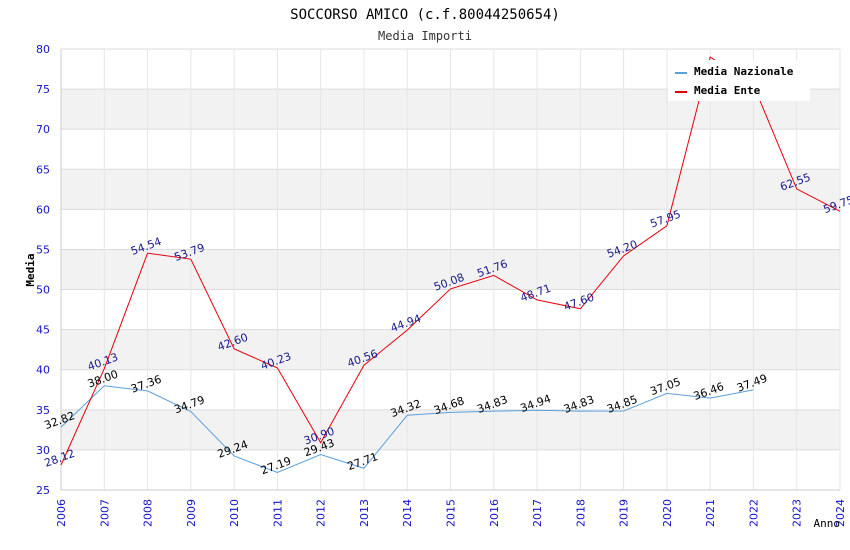 The height and width of the screenshot is (550, 850). What do you see at coordinates (43, 290) in the screenshot?
I see `y-tick-label: 50` at bounding box center [43, 290].